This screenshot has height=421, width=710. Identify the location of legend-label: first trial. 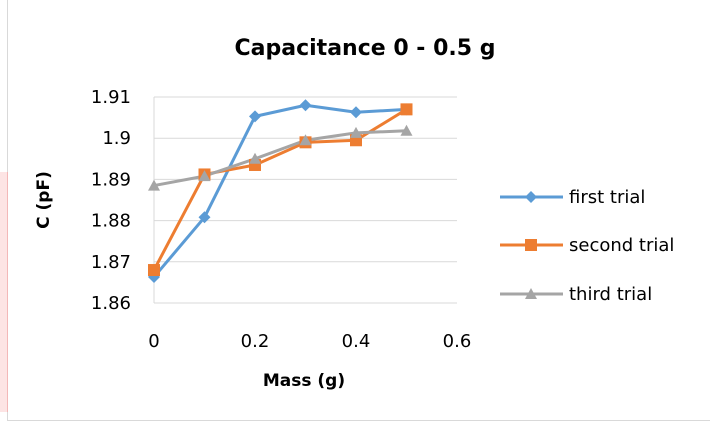
(607, 197).